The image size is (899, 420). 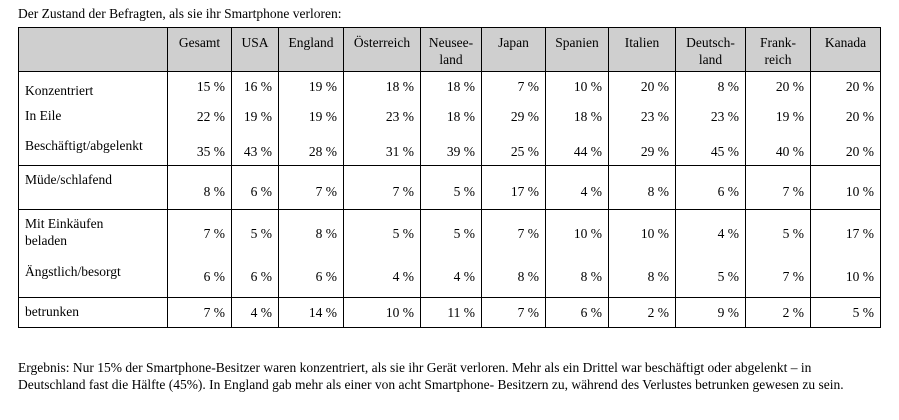 What do you see at coordinates (382, 49) in the screenshot?
I see `column-header: Österreich` at bounding box center [382, 49].